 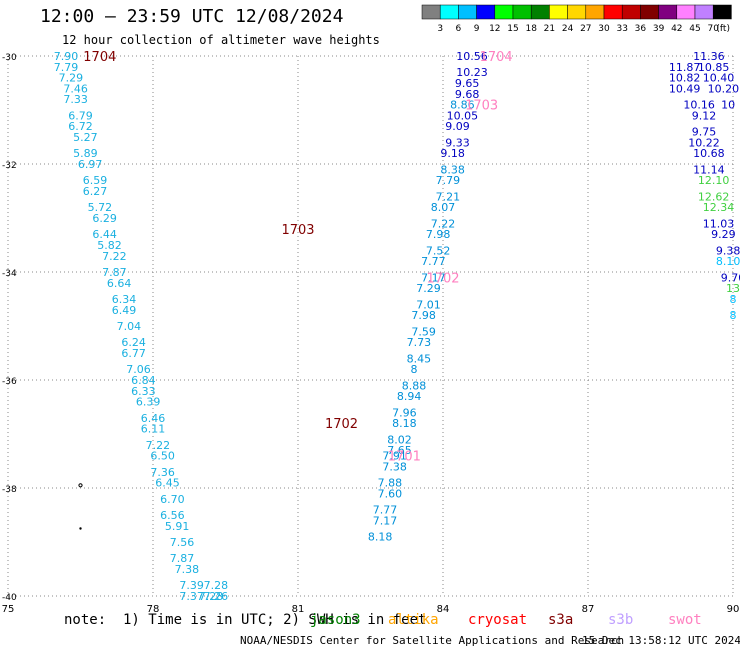 I want to click on wave-height-value: 6.11, so click(x=153, y=429).